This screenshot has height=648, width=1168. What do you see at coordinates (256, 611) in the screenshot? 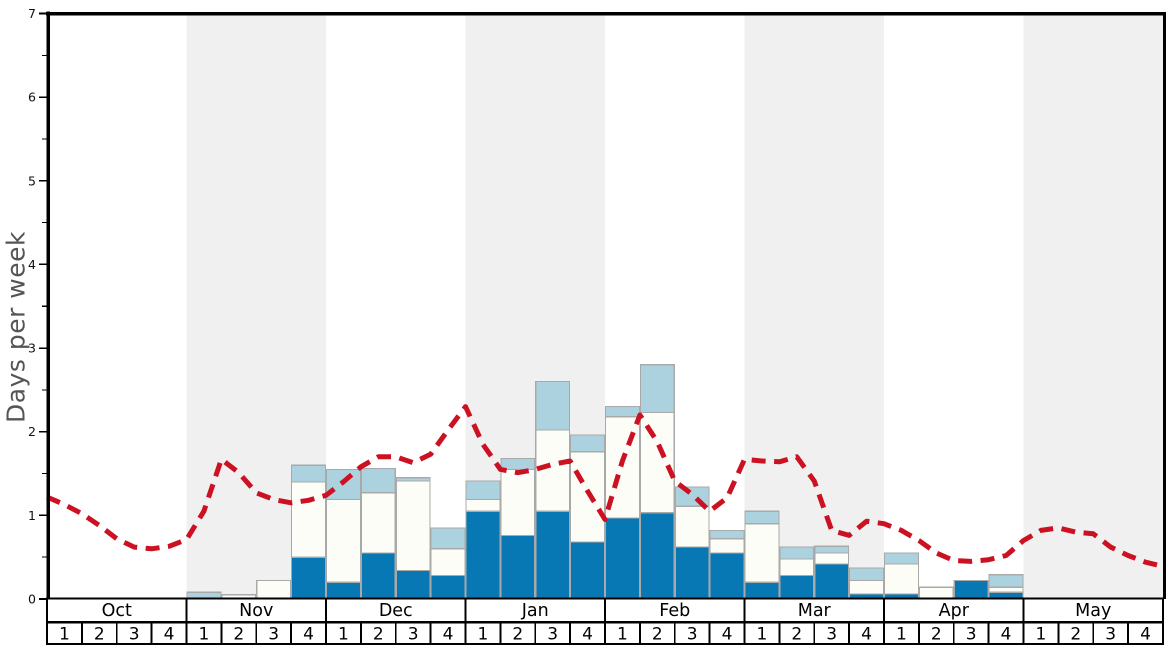
I see `month-label: Nov` at bounding box center [256, 611].